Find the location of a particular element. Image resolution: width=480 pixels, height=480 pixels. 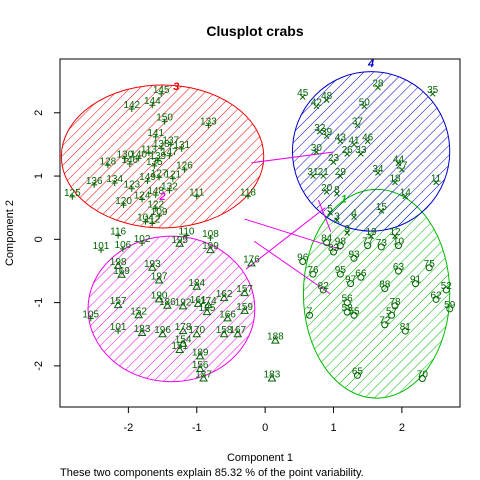

point-label: 162 is located at coordinates (224, 294).